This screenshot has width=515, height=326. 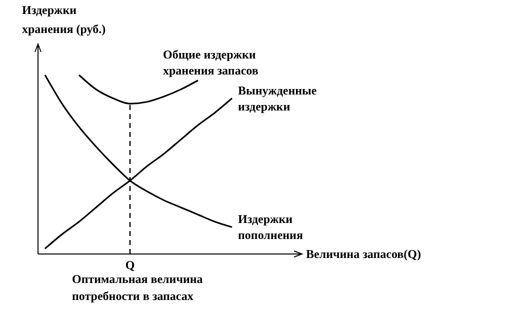 What do you see at coordinates (64, 19) in the screenshot?
I see `y-axis-title: Издержки хранения (руб.)` at bounding box center [64, 19].